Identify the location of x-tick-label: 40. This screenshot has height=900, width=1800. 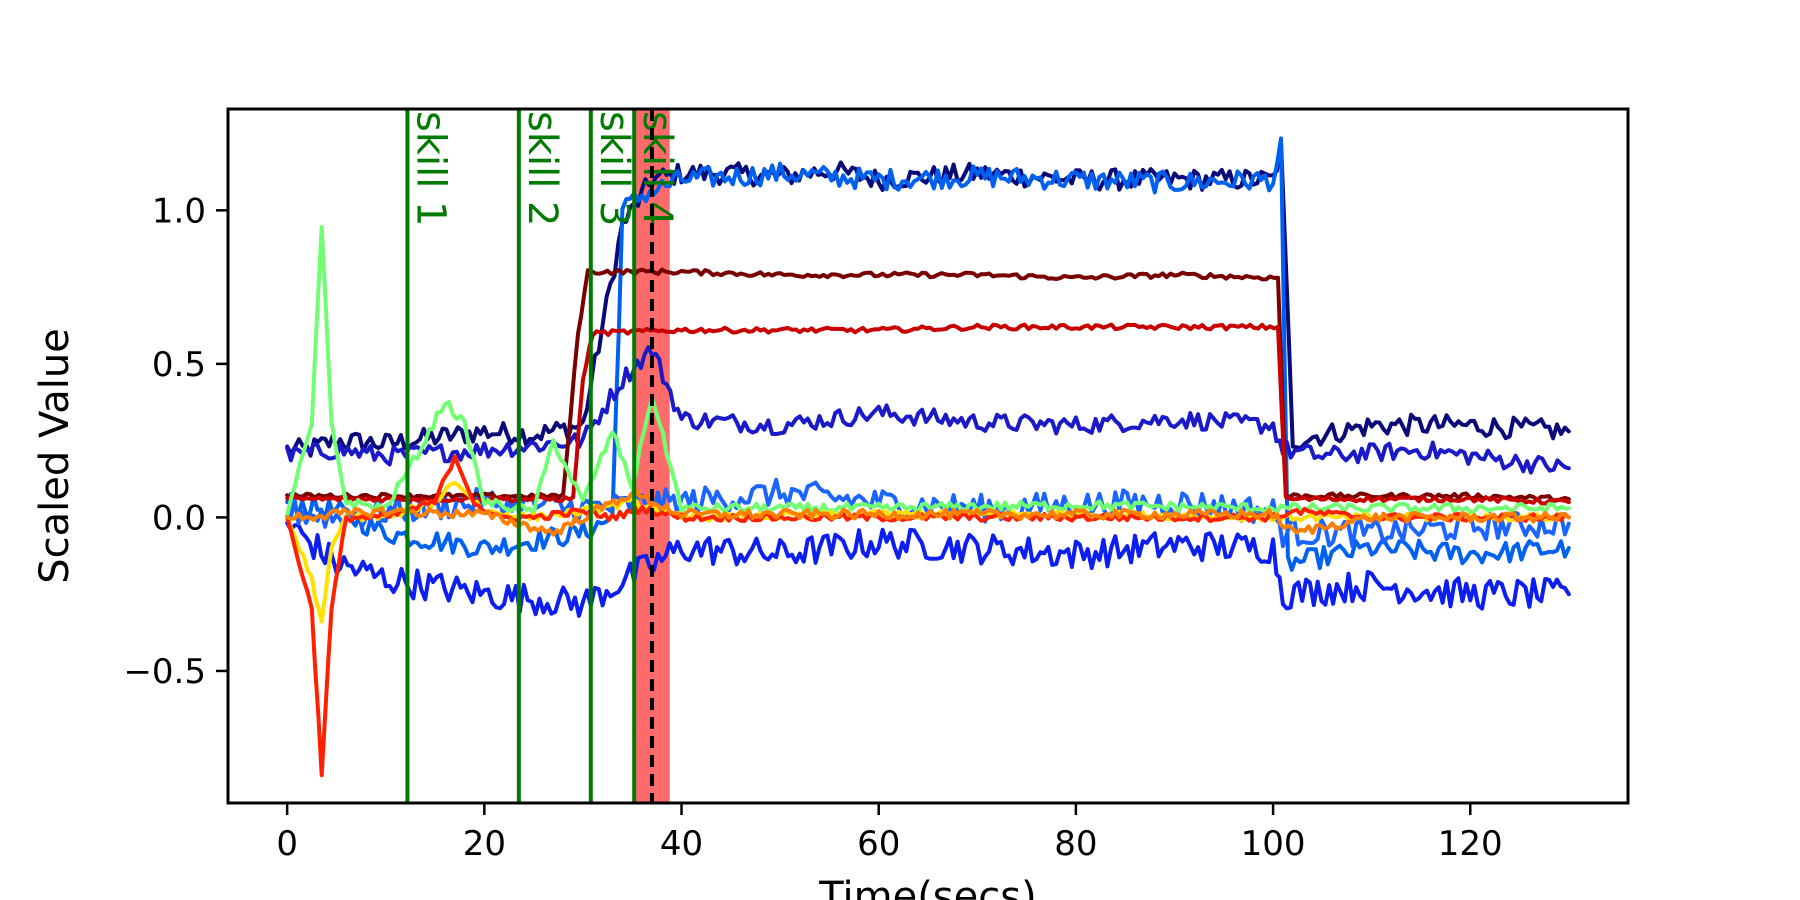
(681, 844).